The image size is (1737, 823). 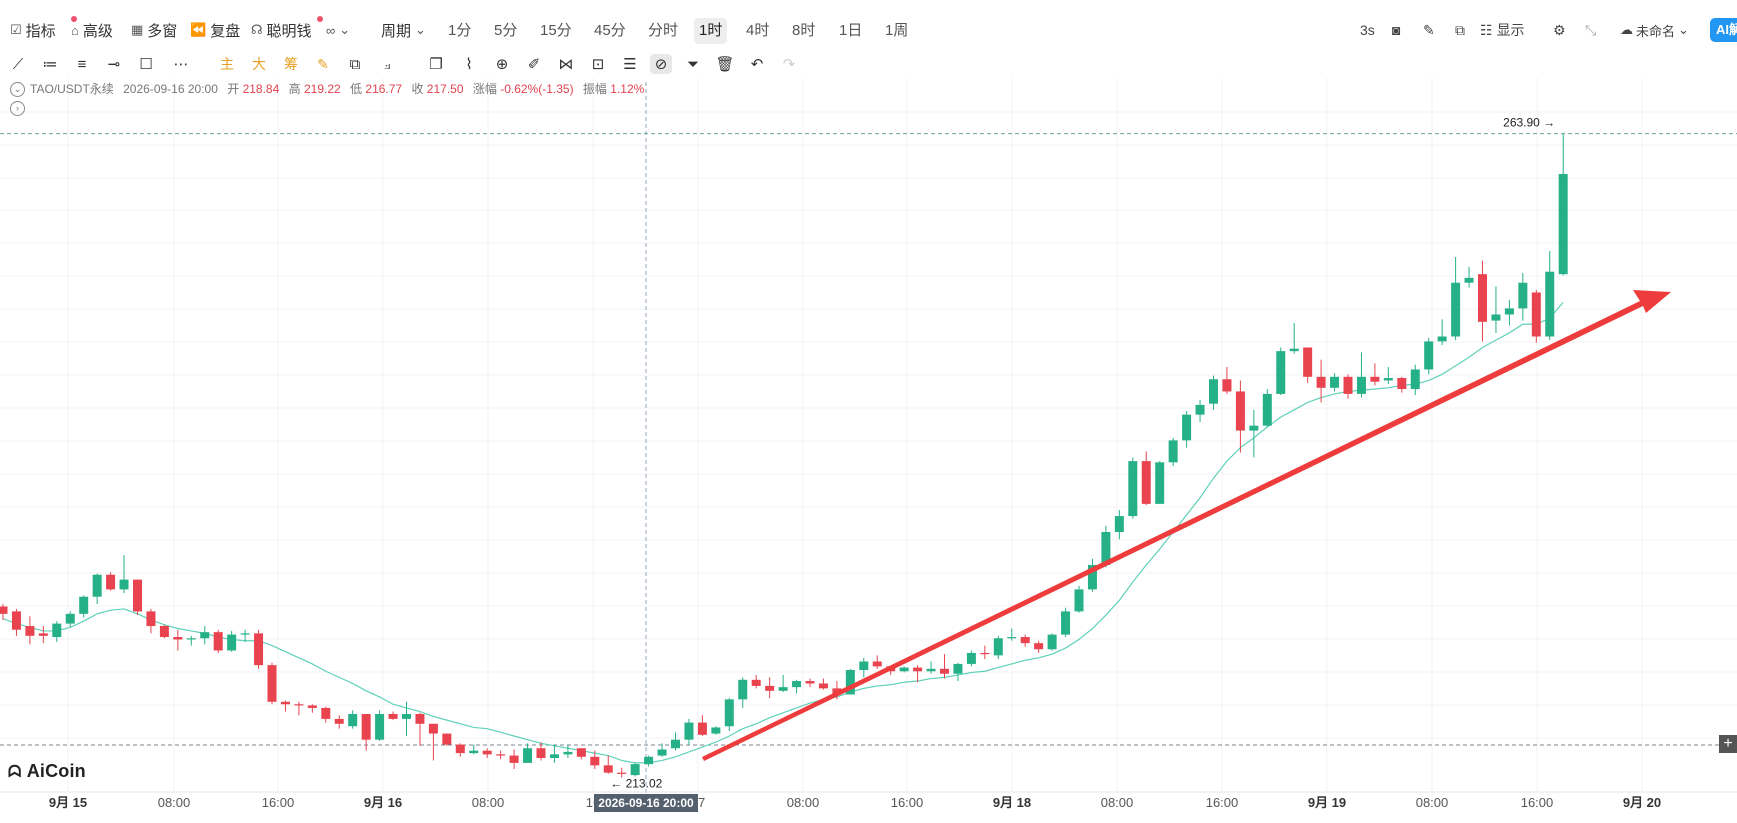 What do you see at coordinates (506, 30) in the screenshot?
I see `period-5m: 5分` at bounding box center [506, 30].